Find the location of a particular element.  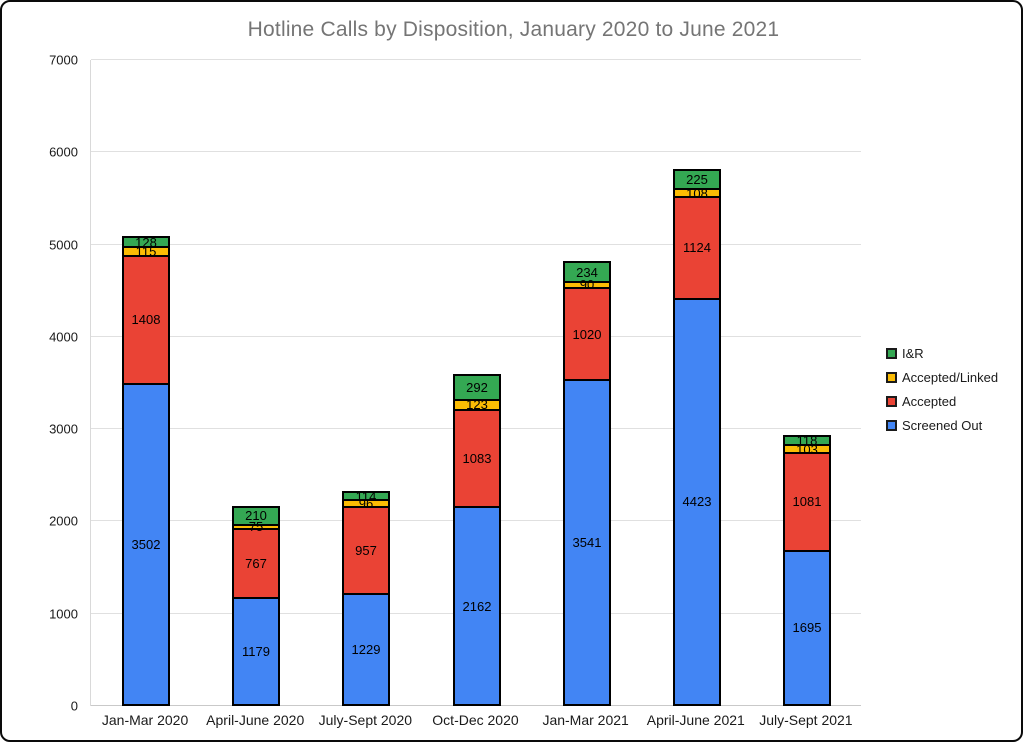

segment-value-label: 4423 is located at coordinates (697, 502).